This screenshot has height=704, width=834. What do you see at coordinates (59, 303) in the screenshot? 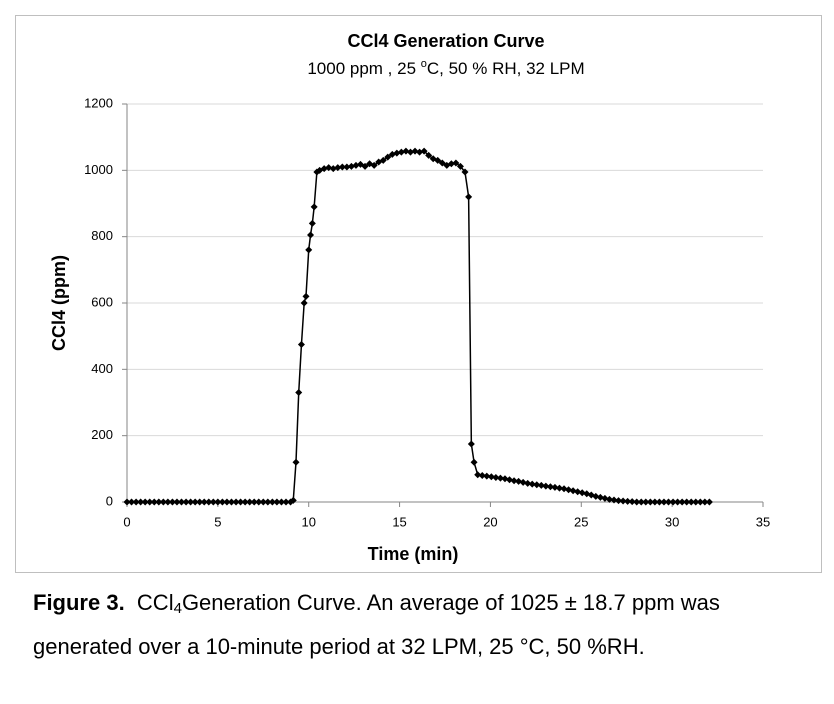
I see `y-axis-title: CCl4 (ppm)` at bounding box center [59, 303].